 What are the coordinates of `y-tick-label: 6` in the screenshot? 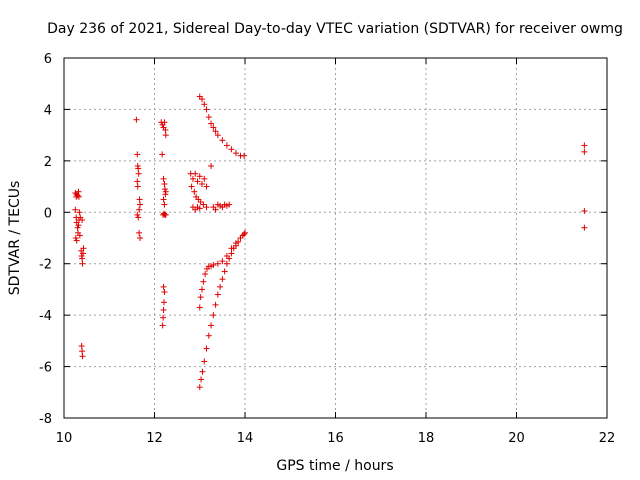 It's located at (48, 59).